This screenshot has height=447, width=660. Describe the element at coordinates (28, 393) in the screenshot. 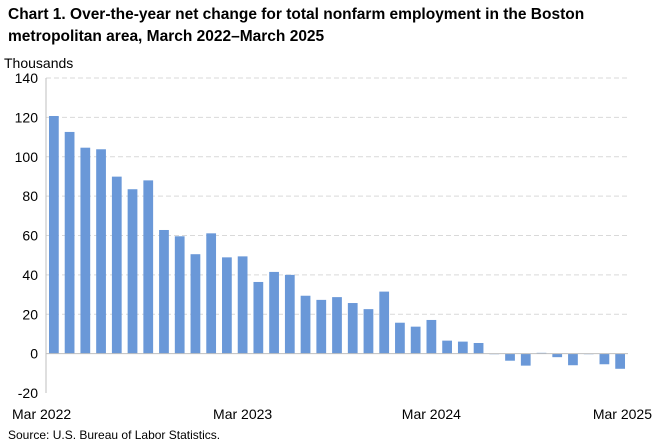

I see `y-tick-label: -20` at that location.